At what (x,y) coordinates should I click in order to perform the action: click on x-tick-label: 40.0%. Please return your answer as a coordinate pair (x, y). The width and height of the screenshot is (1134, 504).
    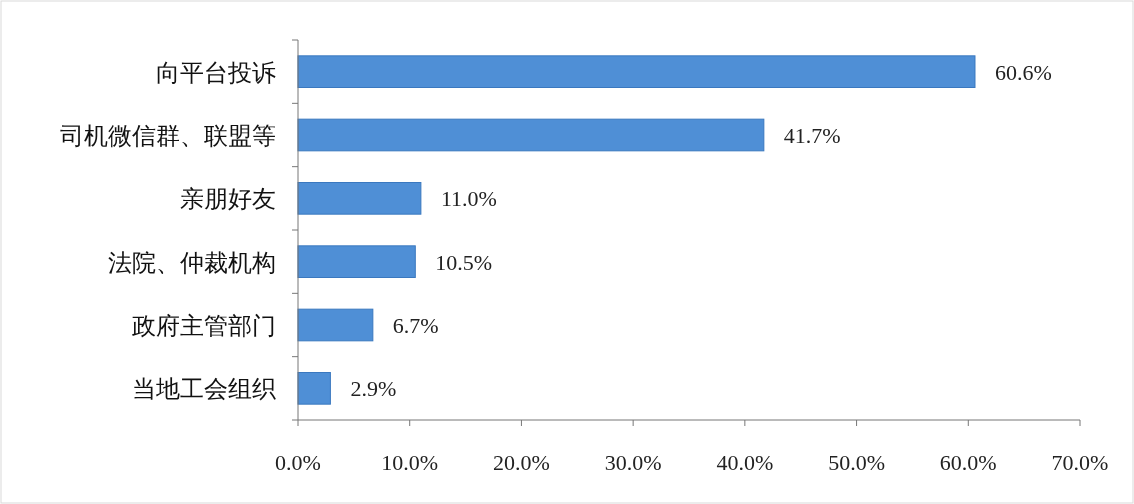
    Looking at the image, I should click on (745, 462).